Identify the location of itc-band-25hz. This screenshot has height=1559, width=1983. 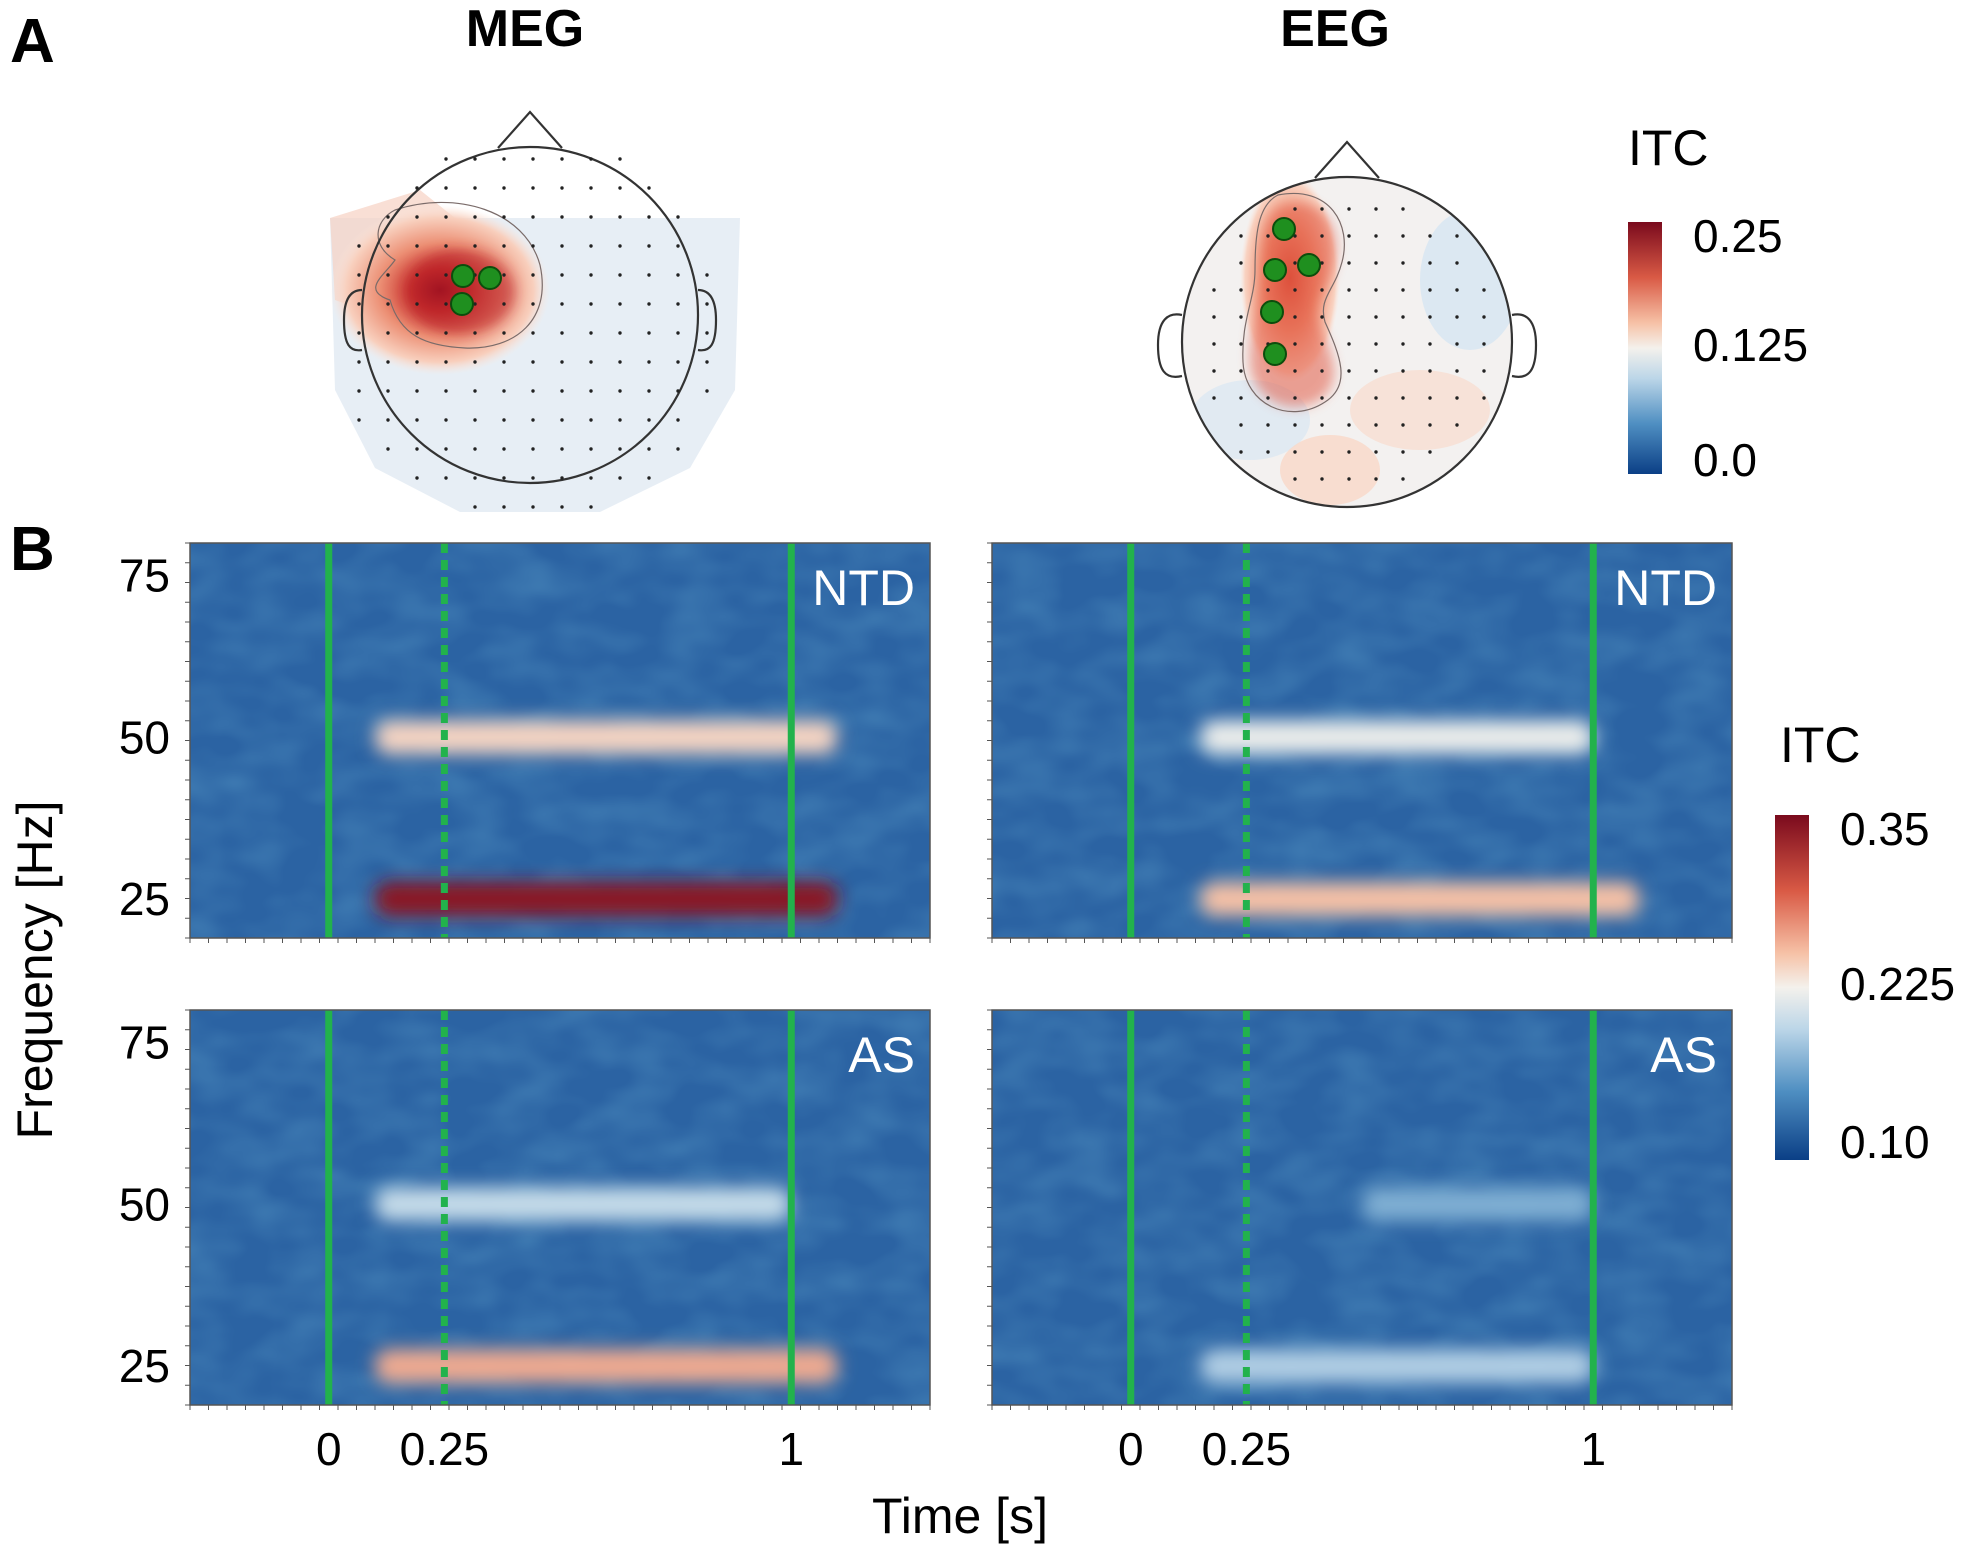
(606, 899).